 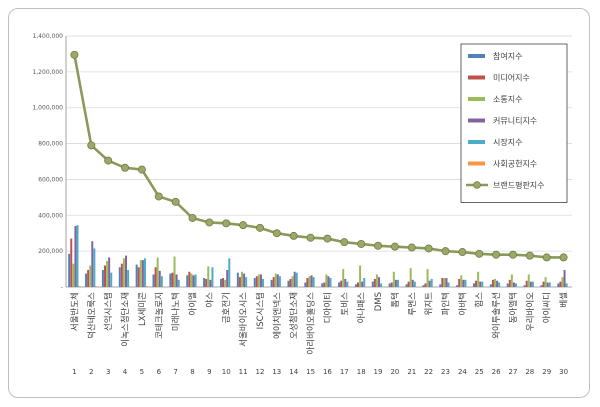 What do you see at coordinates (476, 99) in the screenshot?
I see `legend-swatch` at bounding box center [476, 99].